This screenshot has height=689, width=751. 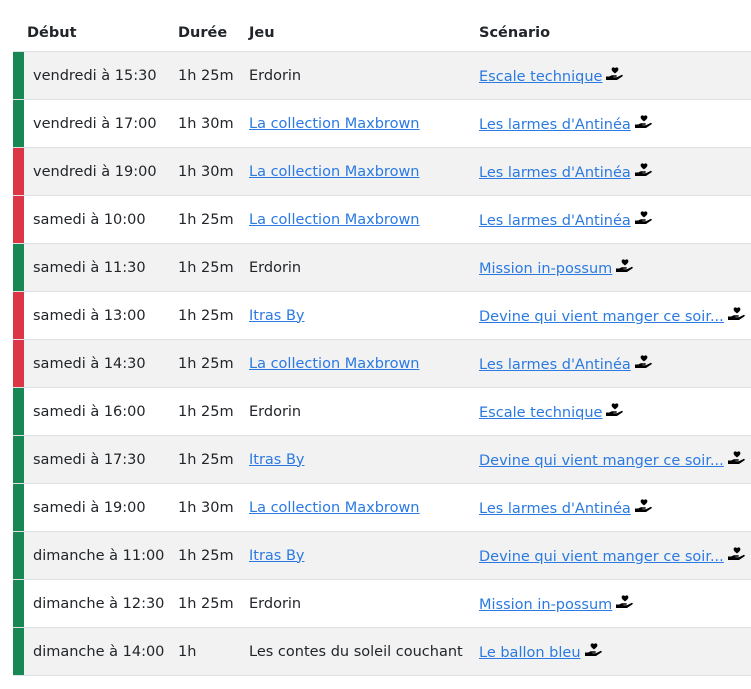 What do you see at coordinates (615, 33) in the screenshot?
I see `header-scenario: Scénario` at bounding box center [615, 33].